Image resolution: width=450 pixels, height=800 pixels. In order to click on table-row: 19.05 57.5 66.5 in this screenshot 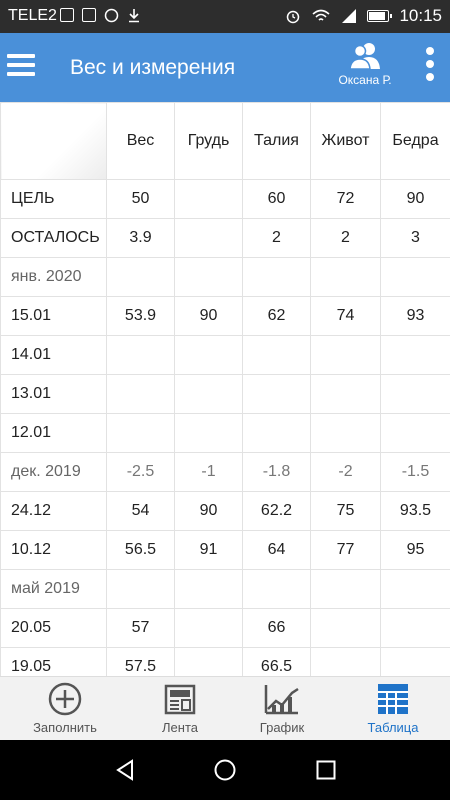, I will do `click(225, 661)`.